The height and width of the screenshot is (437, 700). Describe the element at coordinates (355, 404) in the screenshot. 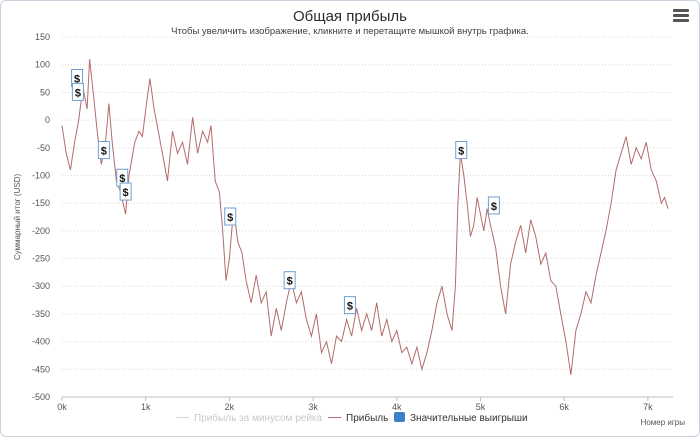

I see `x-axis-ticks: 0k 1k 2k 3k 4k 5k 6k 7k` at that location.